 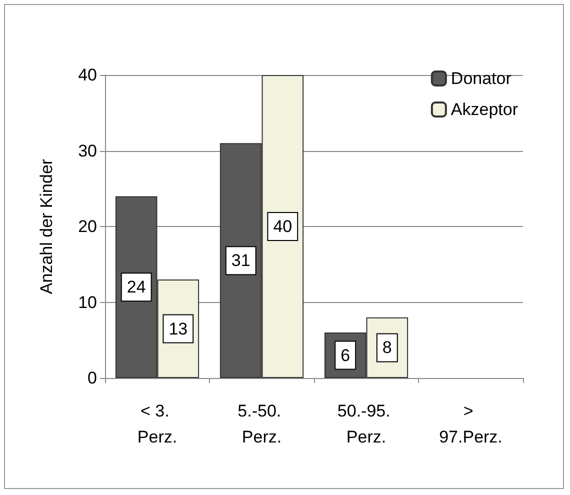 What do you see at coordinates (157, 424) in the screenshot?
I see `x-tick-label: < 3. Perz.` at bounding box center [157, 424].